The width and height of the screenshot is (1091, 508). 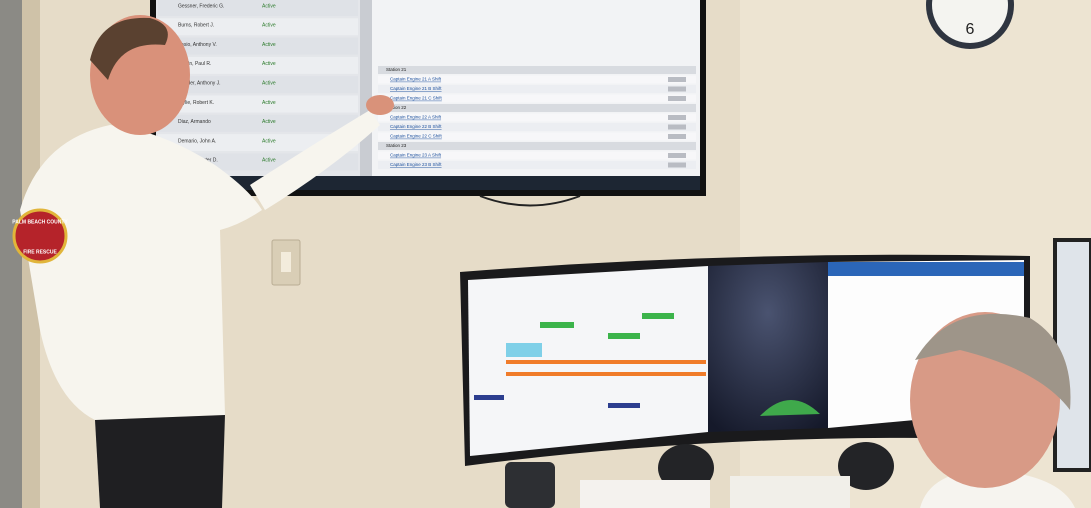 I want to click on hair, so click(x=129, y=48).